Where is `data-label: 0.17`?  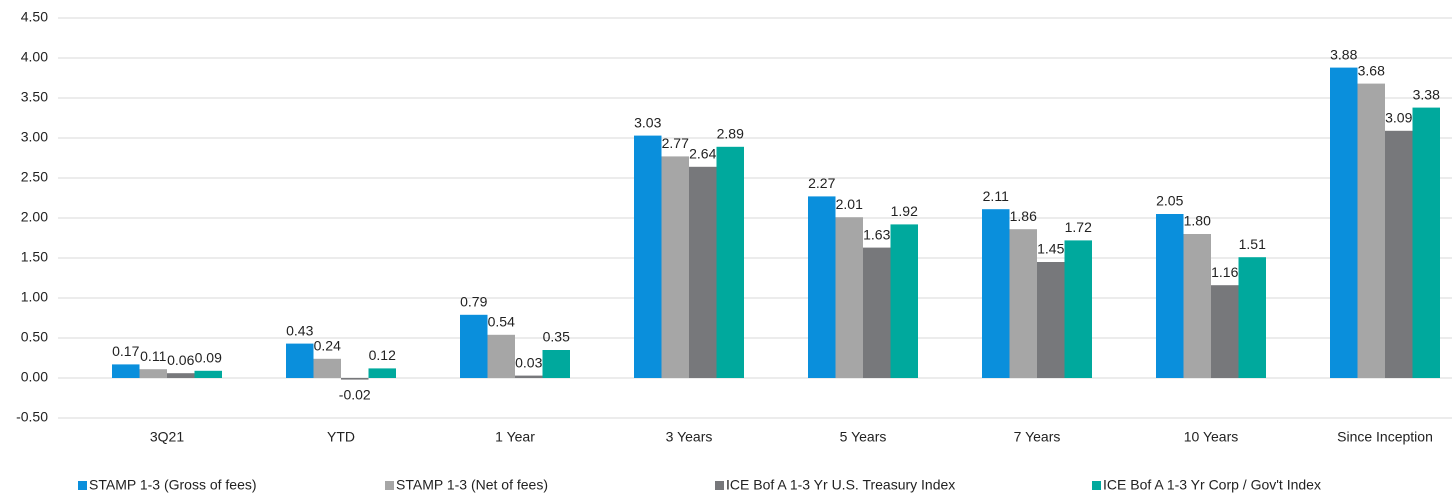
data-label: 0.17 is located at coordinates (125, 351).